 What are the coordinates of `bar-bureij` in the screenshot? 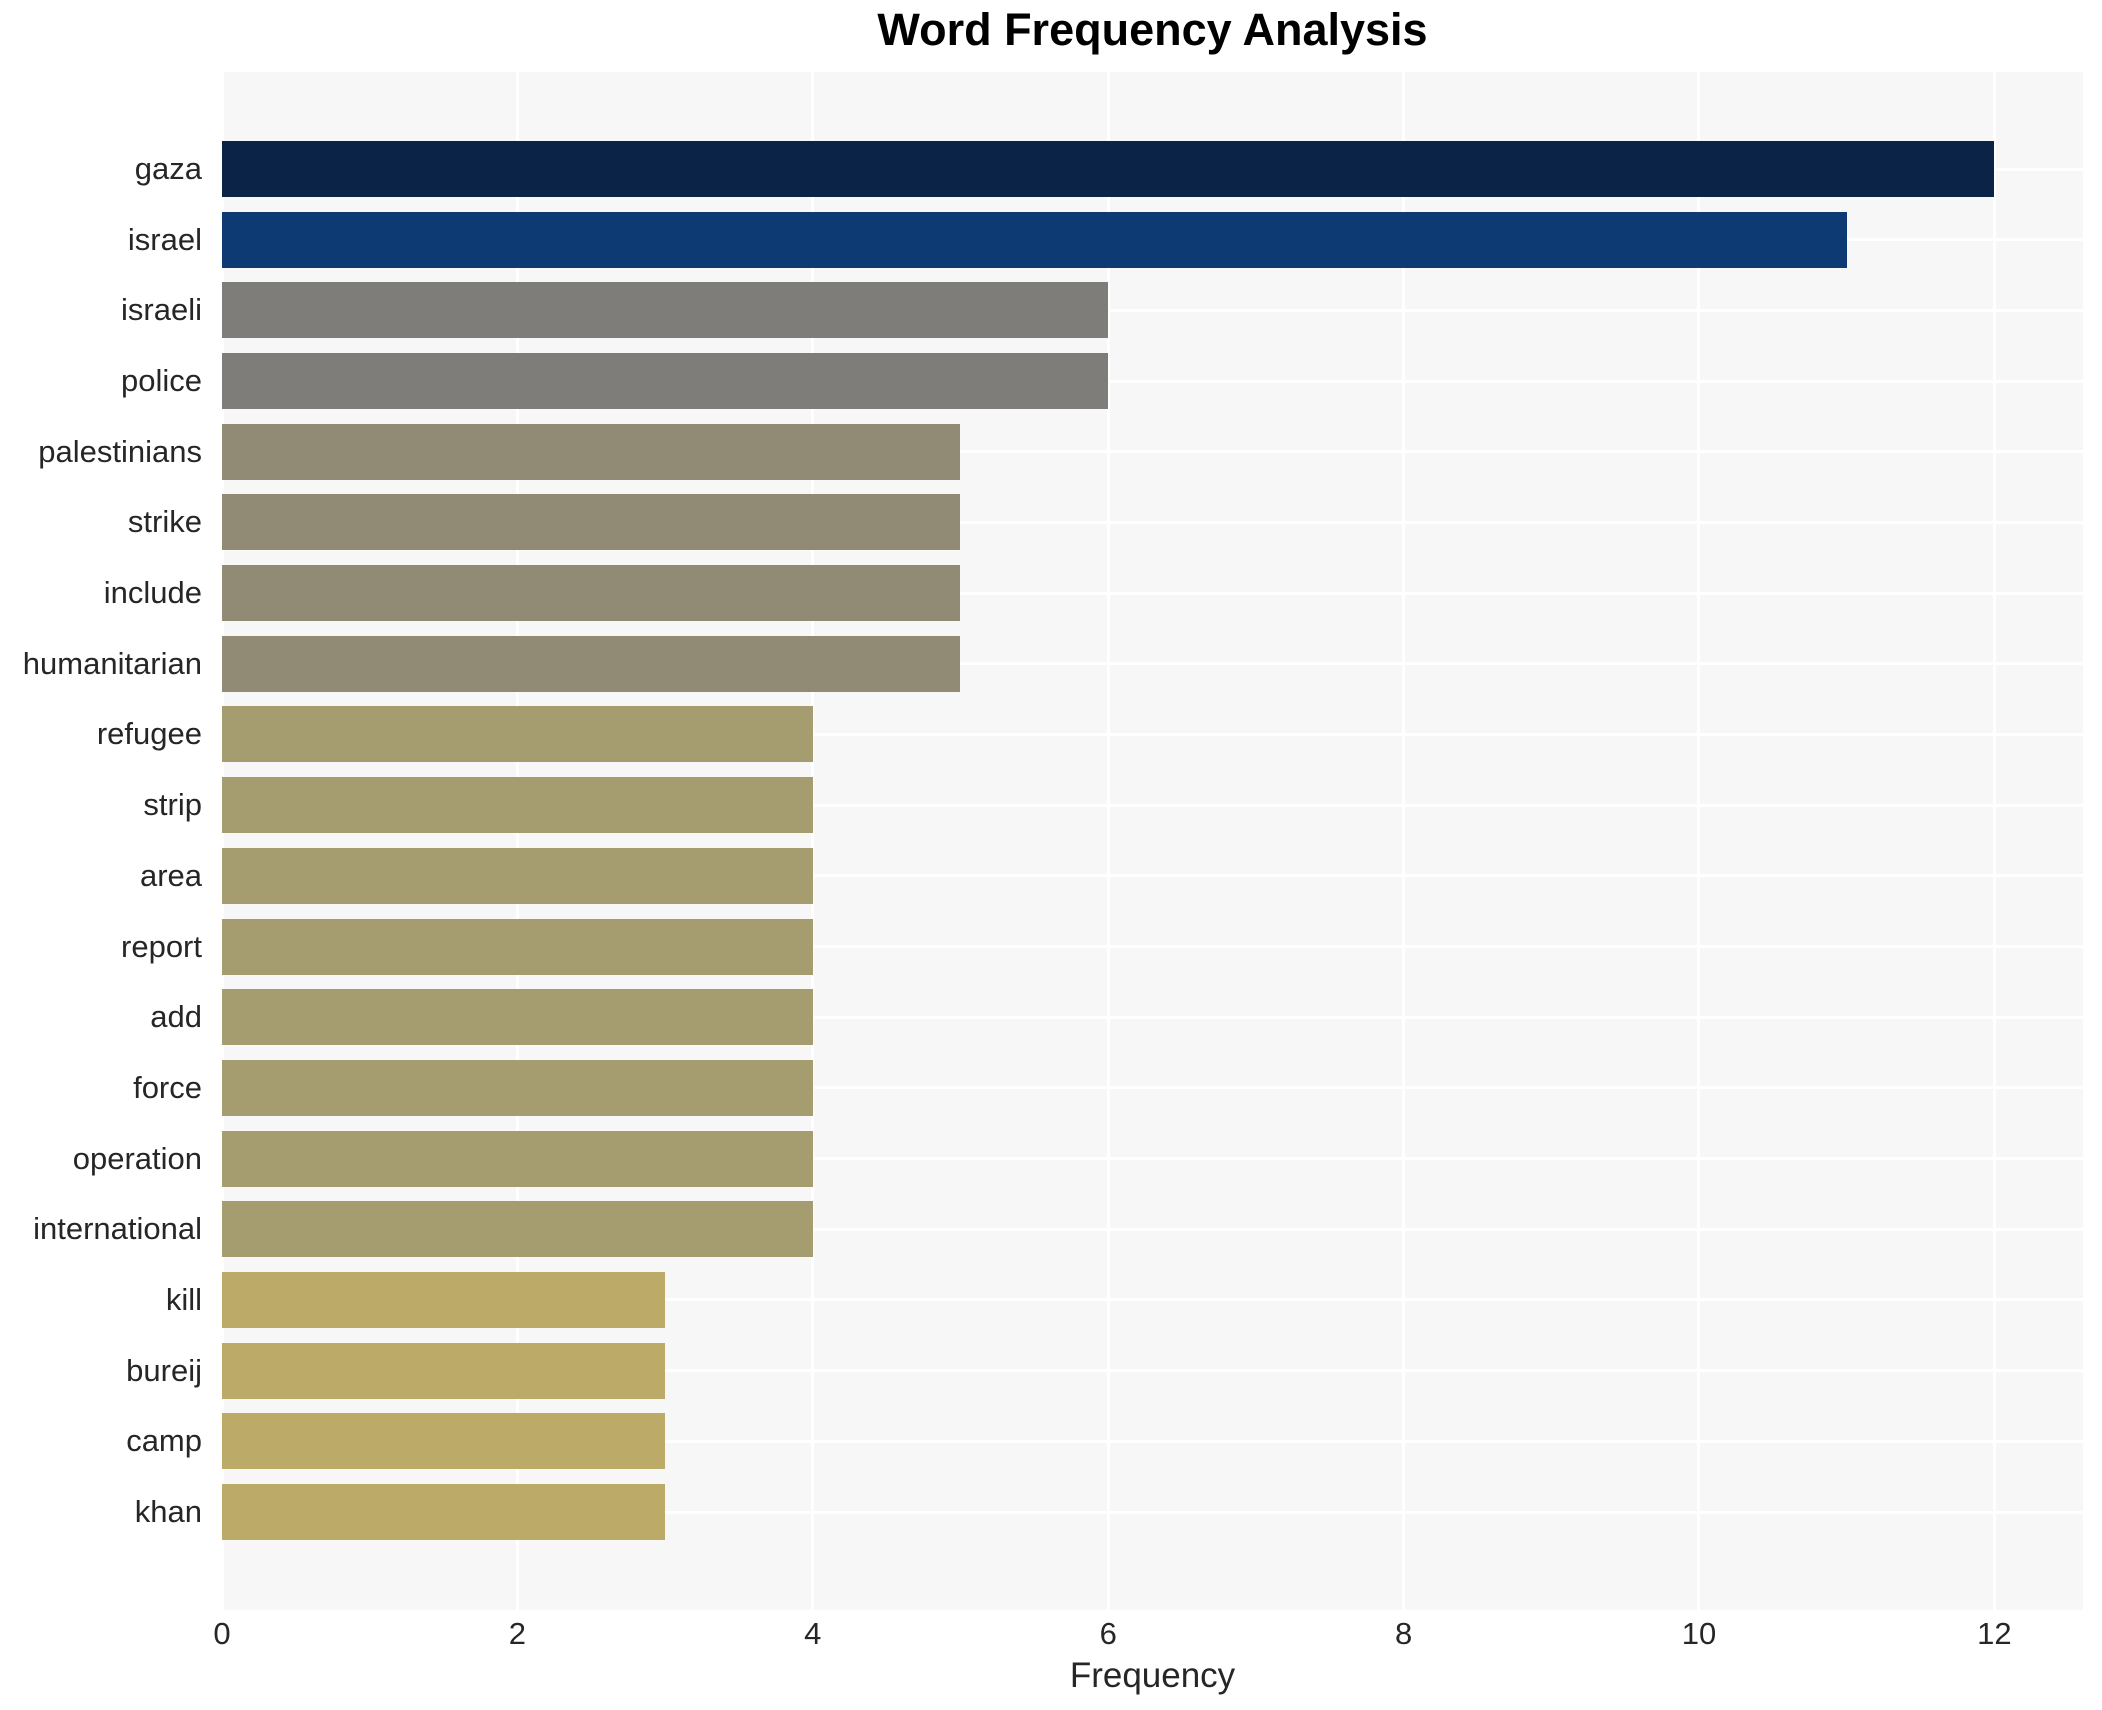 It's located at (444, 1370).